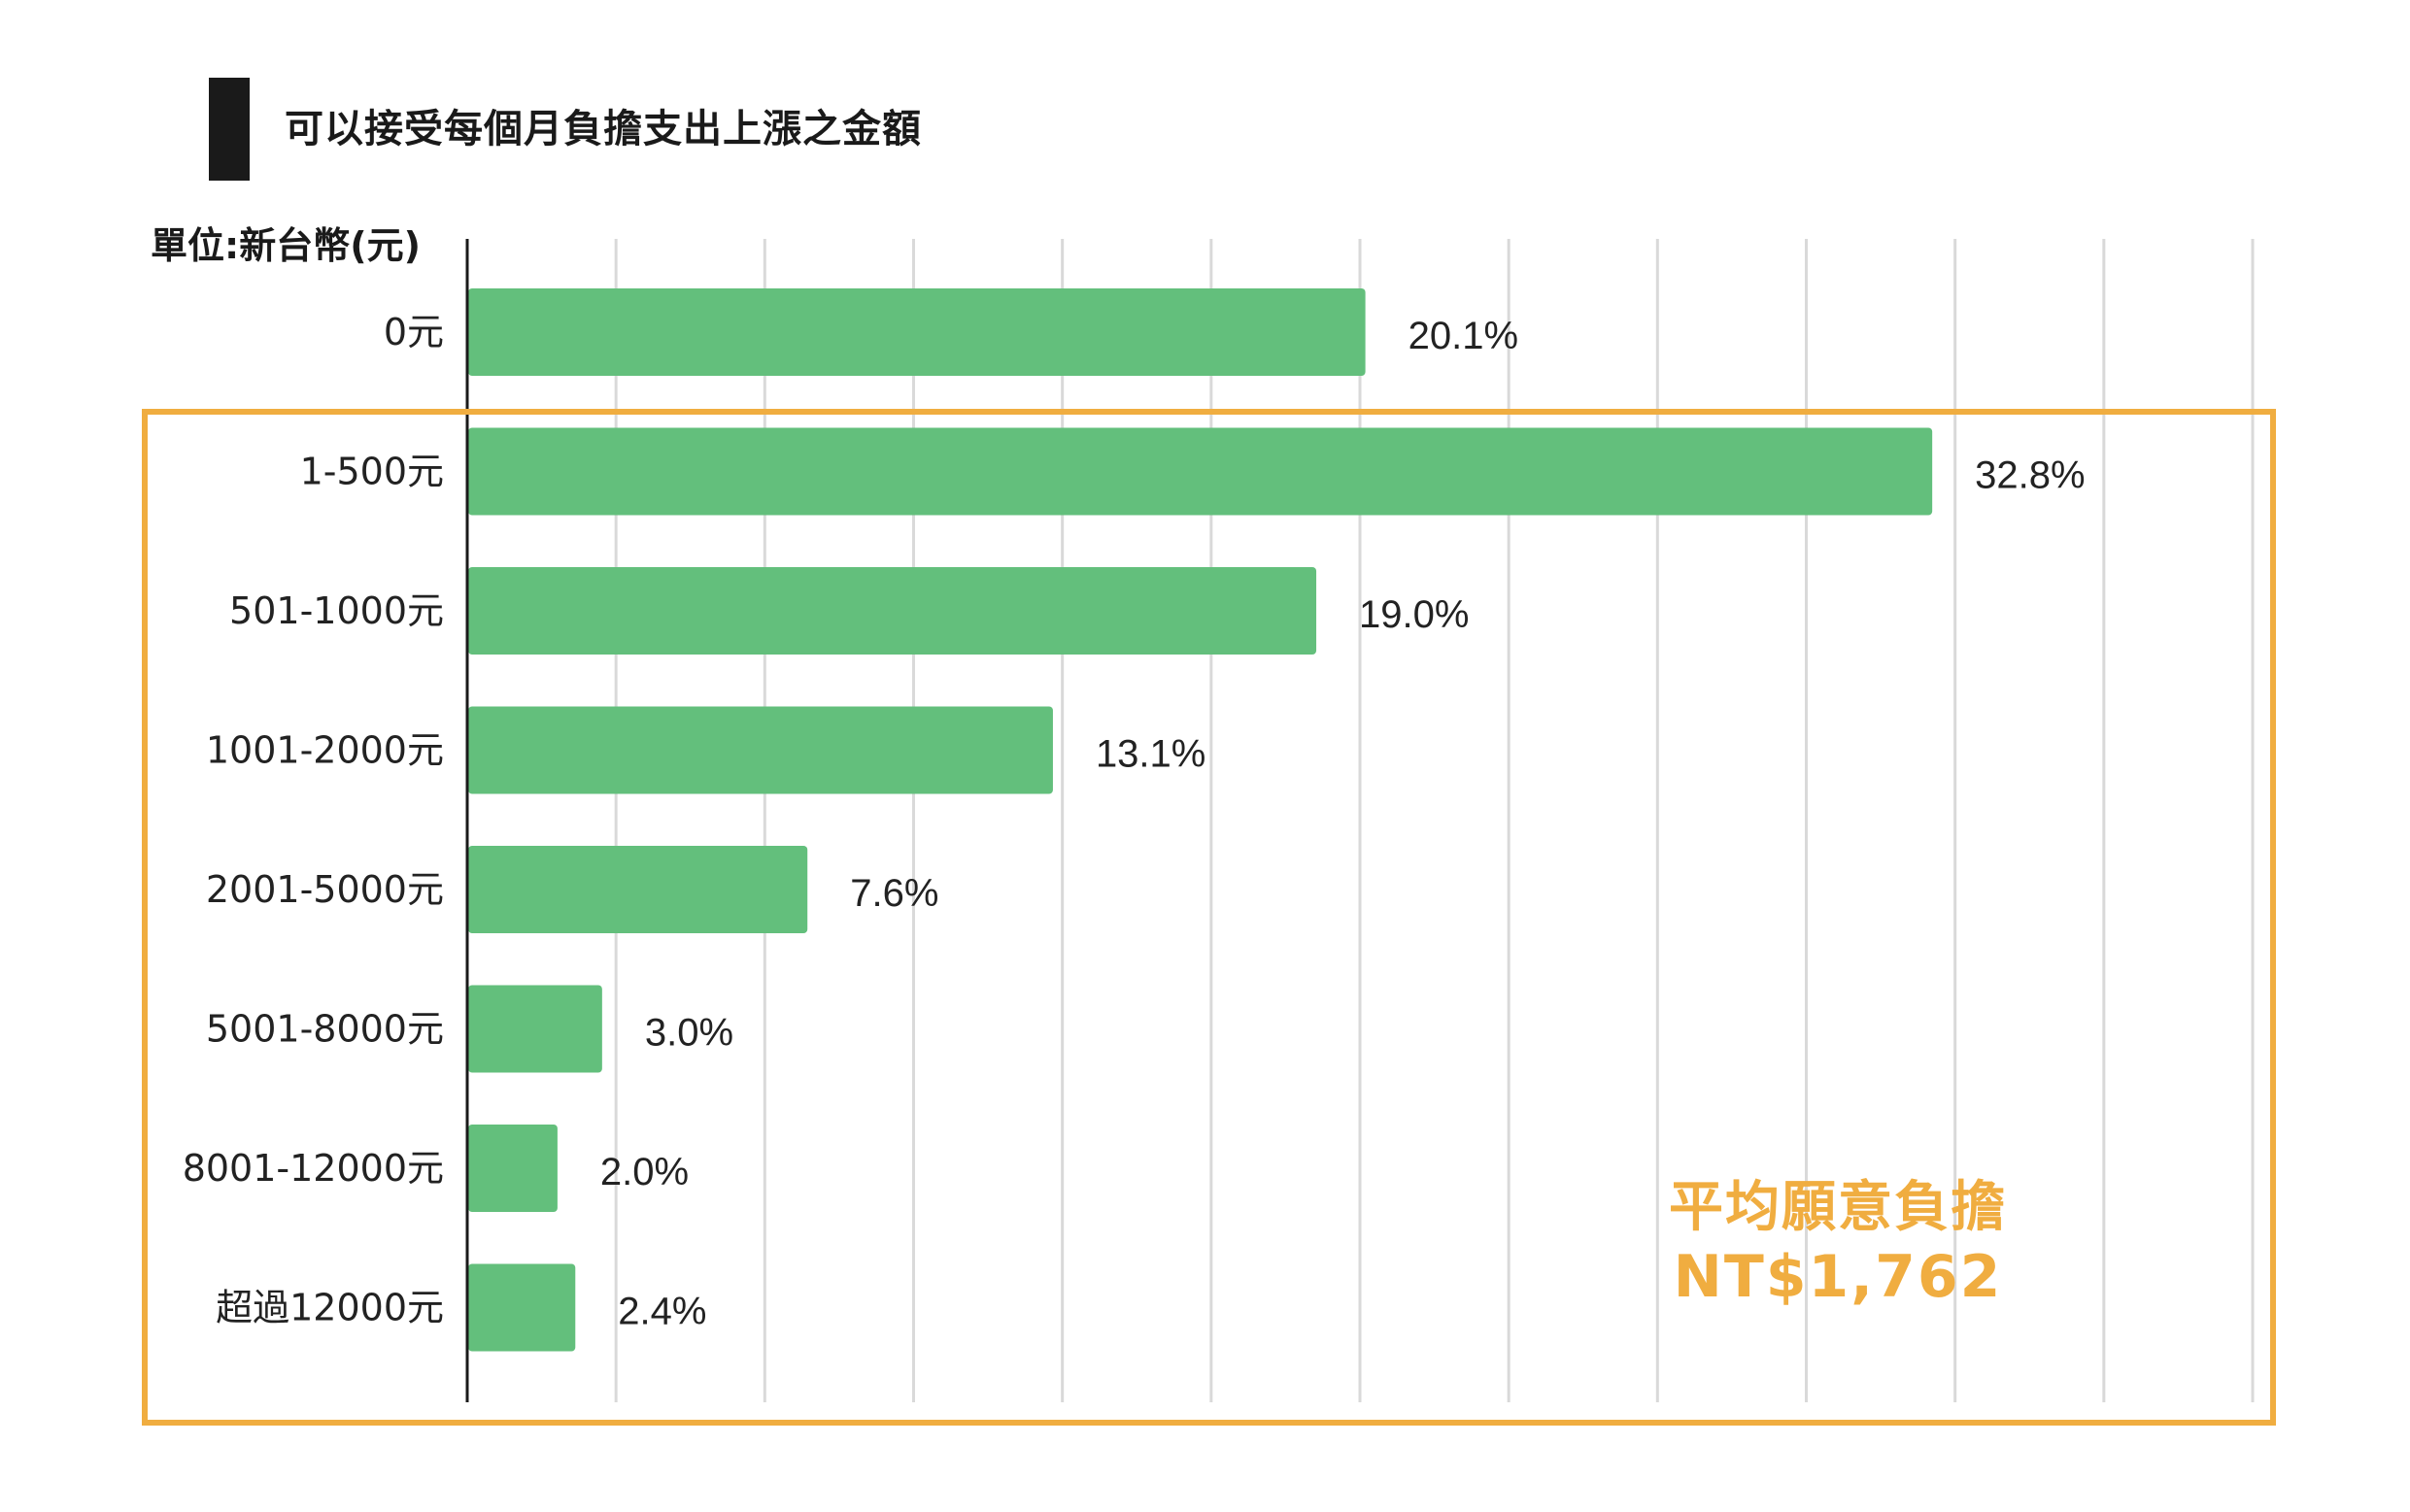 Image resolution: width=2410 pixels, height=1512 pixels. Describe the element at coordinates (603, 129) in the screenshot. I see `chart-title: 可以接受每個月負擔支出上漲之金額` at that location.